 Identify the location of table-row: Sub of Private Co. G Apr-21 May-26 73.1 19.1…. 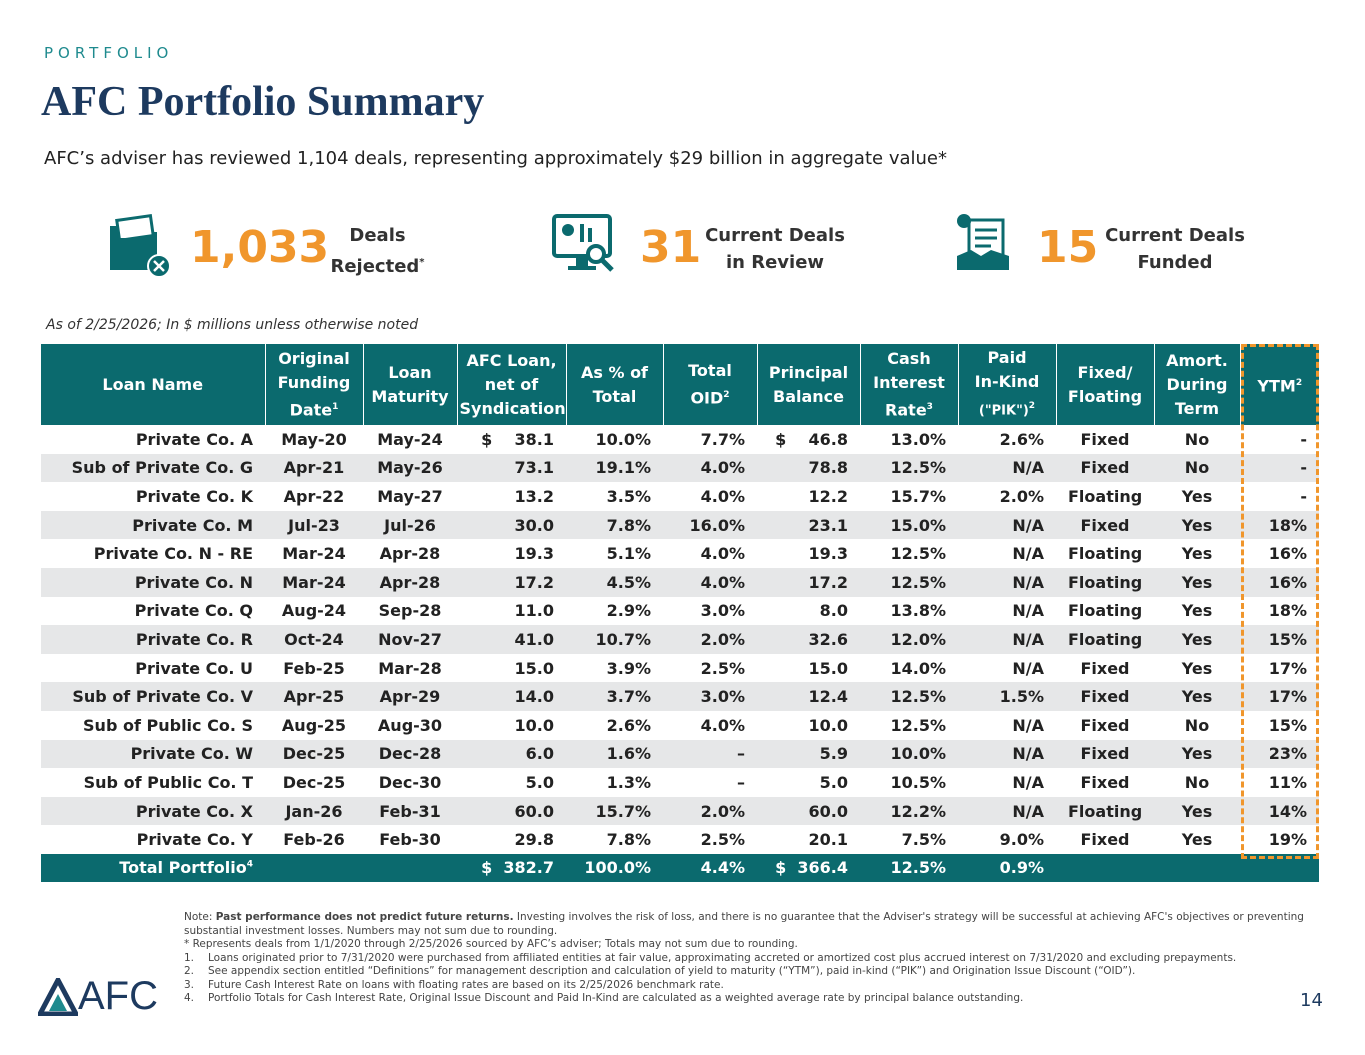
(680, 468).